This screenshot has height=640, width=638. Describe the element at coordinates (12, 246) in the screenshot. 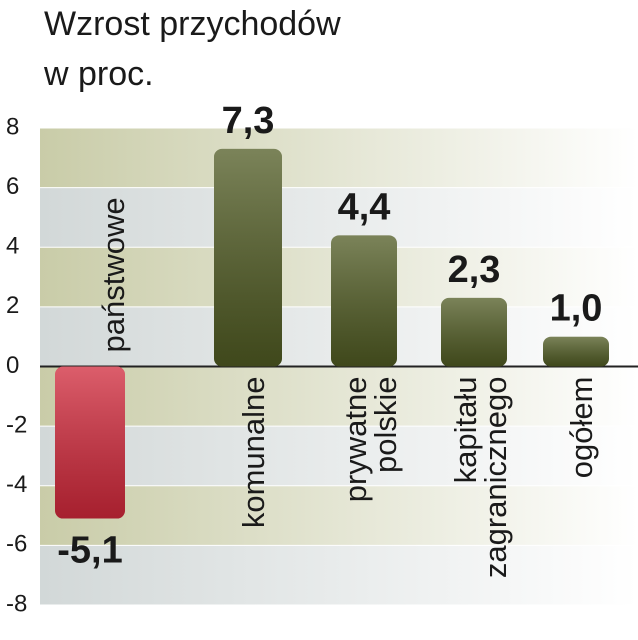

I see `y-tick-label: 4` at that location.